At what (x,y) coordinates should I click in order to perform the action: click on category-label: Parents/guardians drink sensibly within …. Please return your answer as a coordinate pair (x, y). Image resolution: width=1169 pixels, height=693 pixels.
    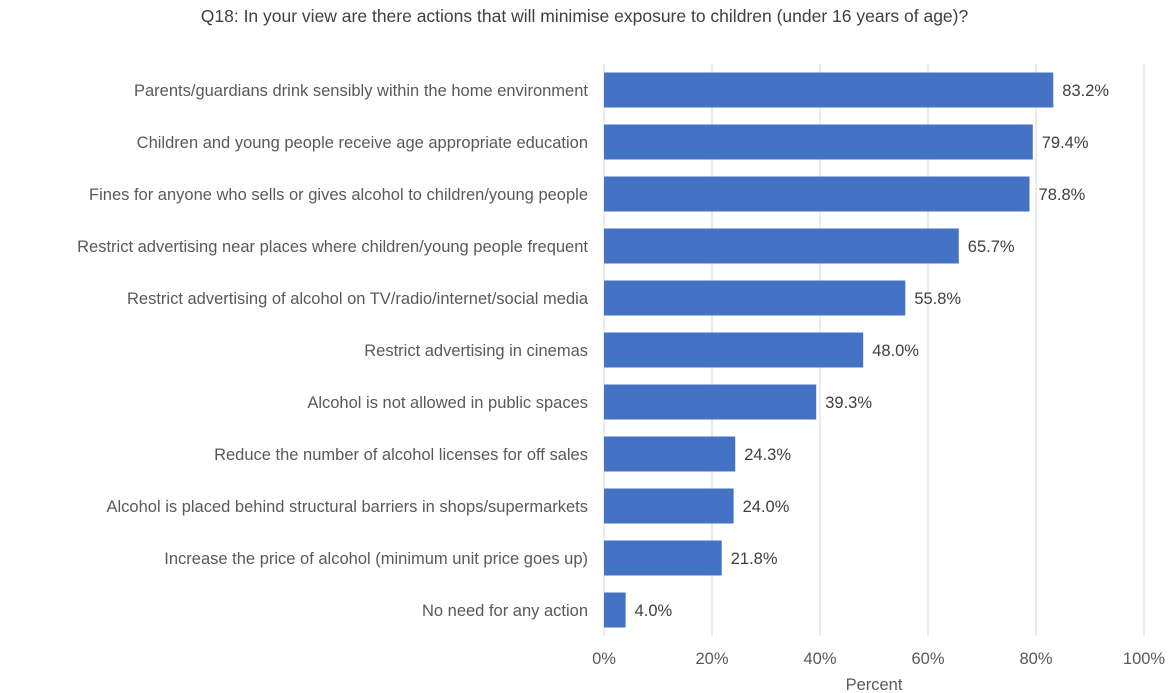
    Looking at the image, I should click on (361, 91).